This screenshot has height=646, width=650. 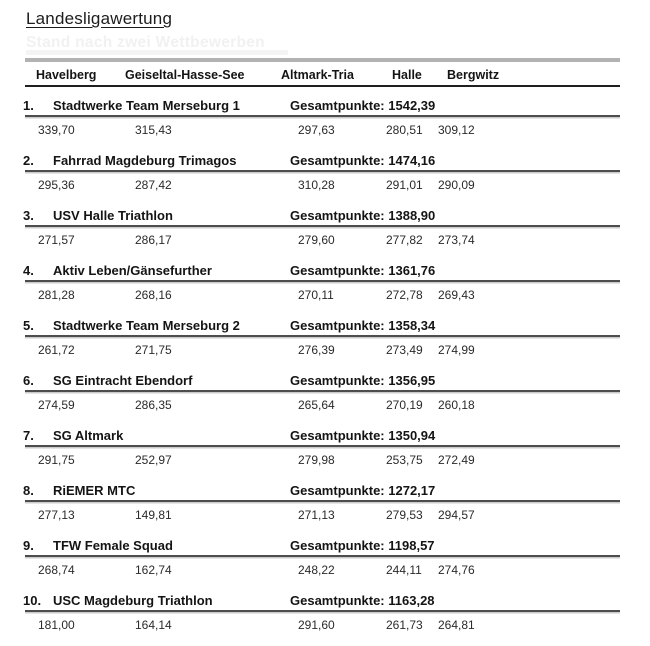 I want to click on score-altmark-tria: 279,60, so click(x=316, y=240).